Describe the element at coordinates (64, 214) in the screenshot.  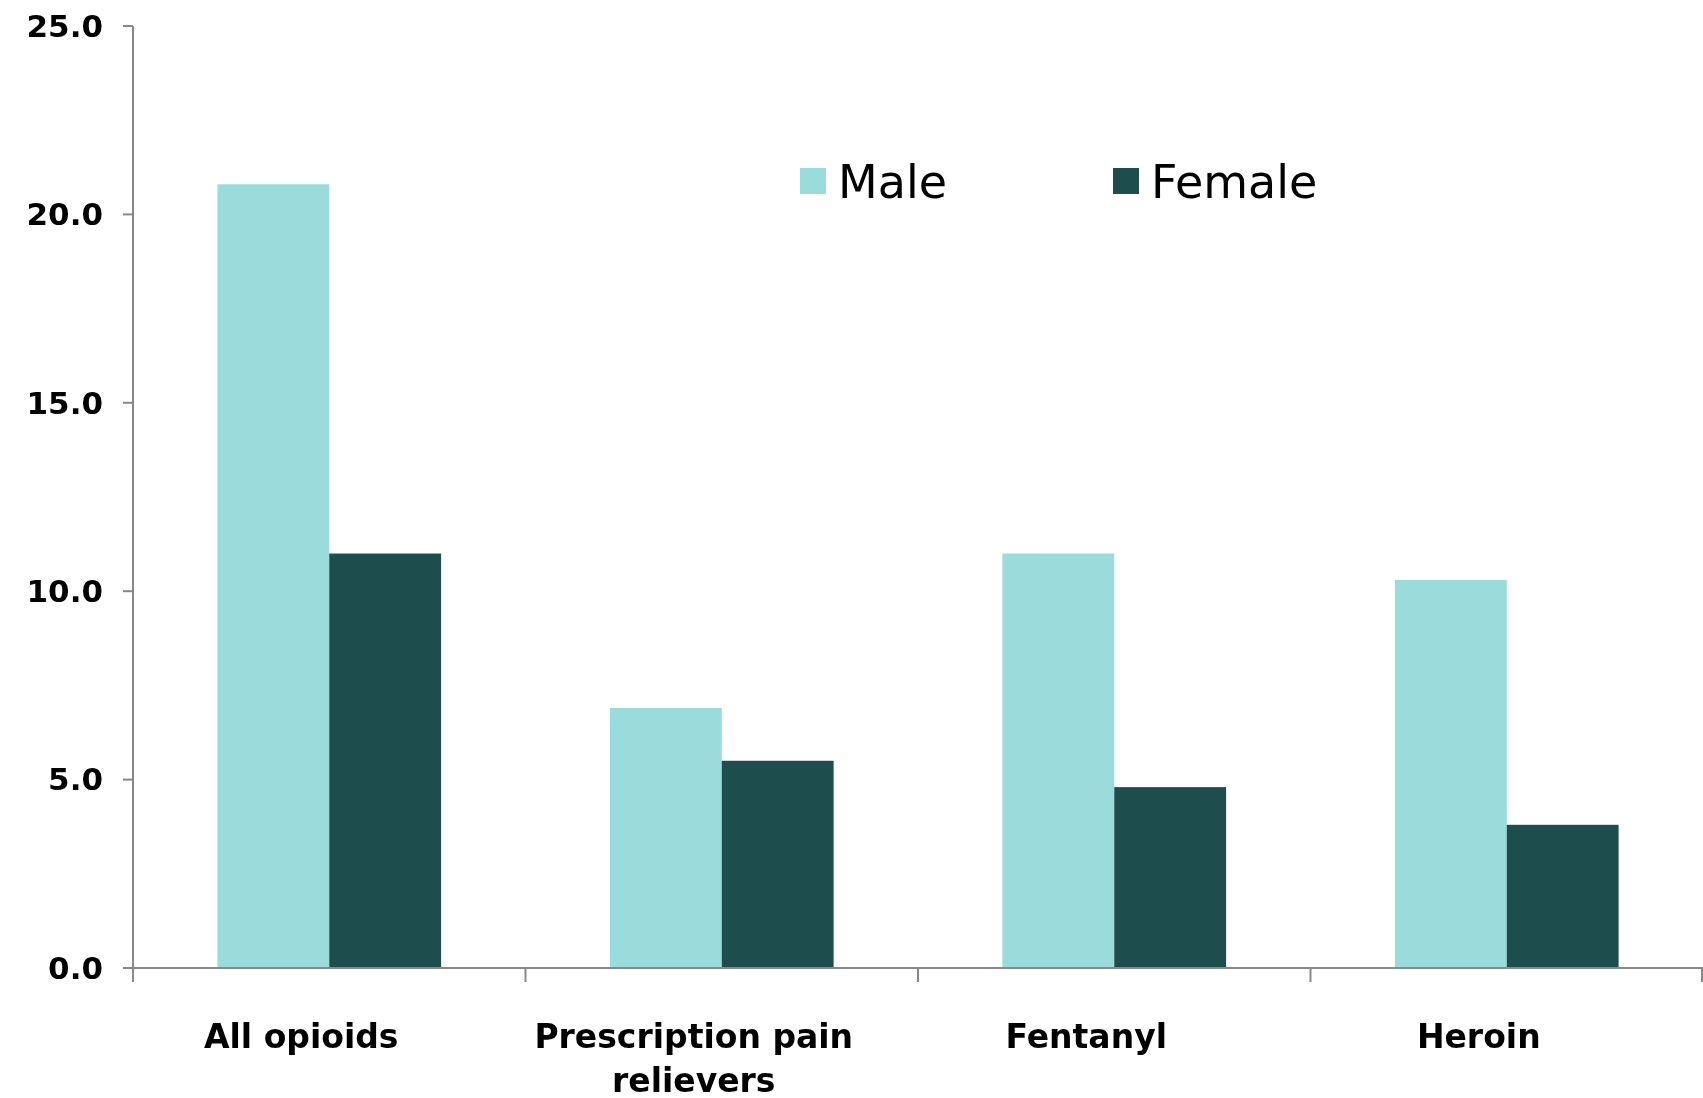
I see `y-tick-label: 20.0` at that location.